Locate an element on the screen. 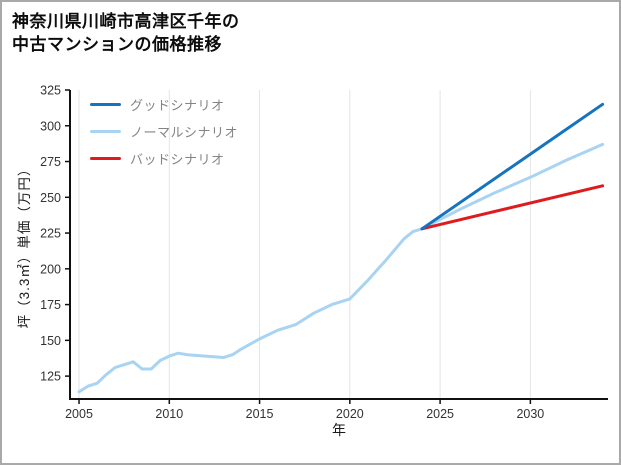  y-tick-label: 300 is located at coordinates (50, 126).